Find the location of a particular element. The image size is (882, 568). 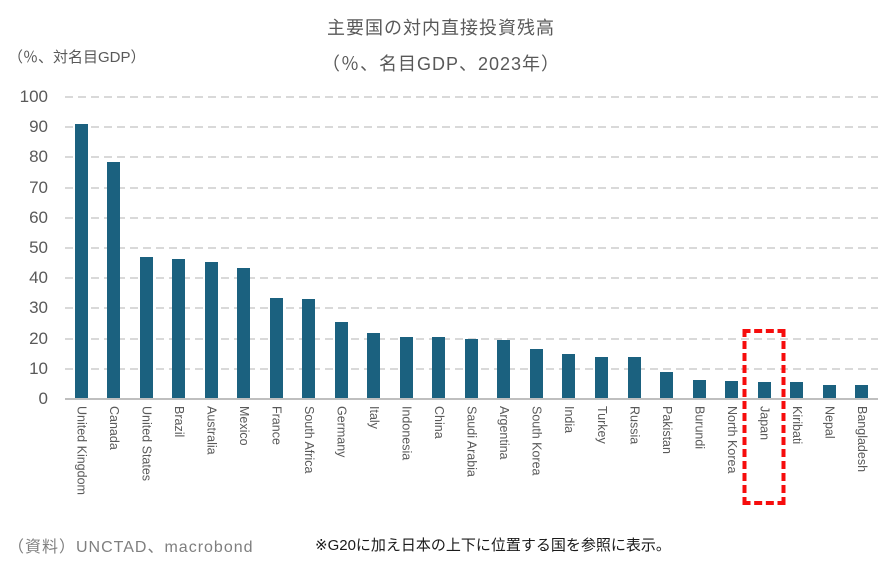

y-tick-label-0: 0 is located at coordinates (43, 398).